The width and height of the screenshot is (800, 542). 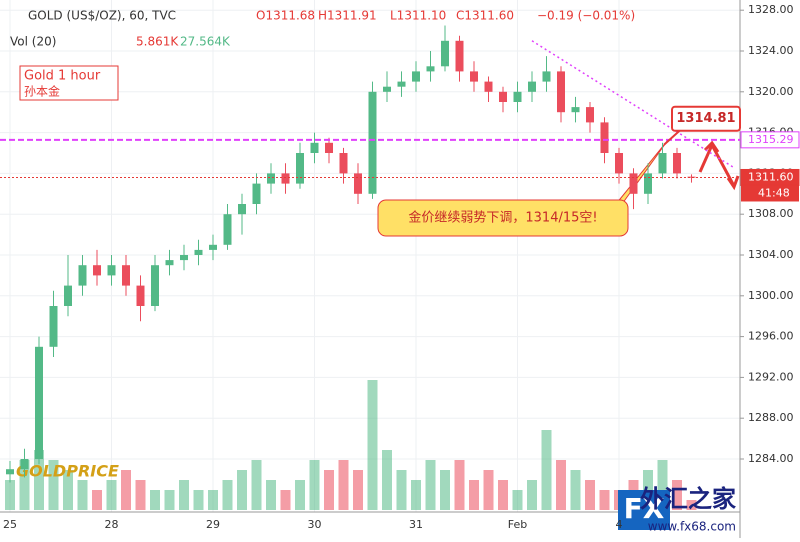 What do you see at coordinates (771, 139) in the screenshot?
I see `price-tag-label: 1315.29` at bounding box center [771, 139].